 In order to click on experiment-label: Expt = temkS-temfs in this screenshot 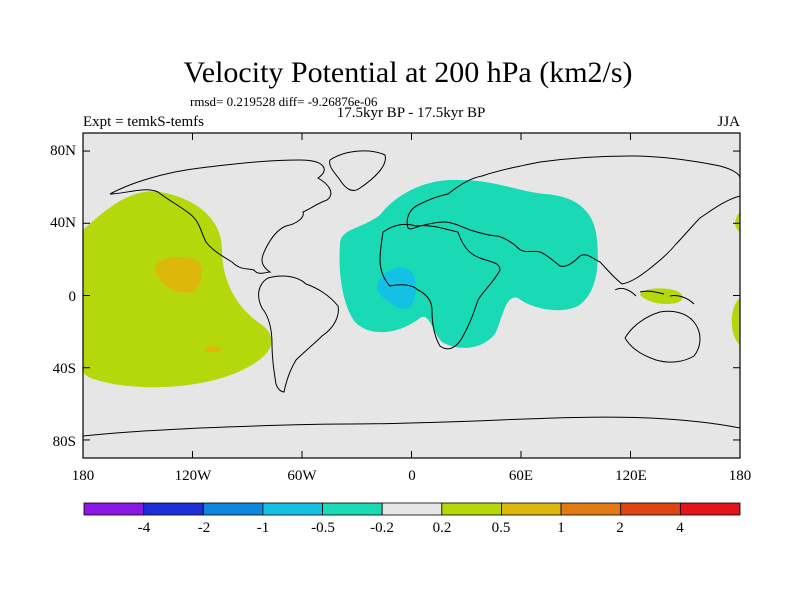, I will do `click(143, 122)`.